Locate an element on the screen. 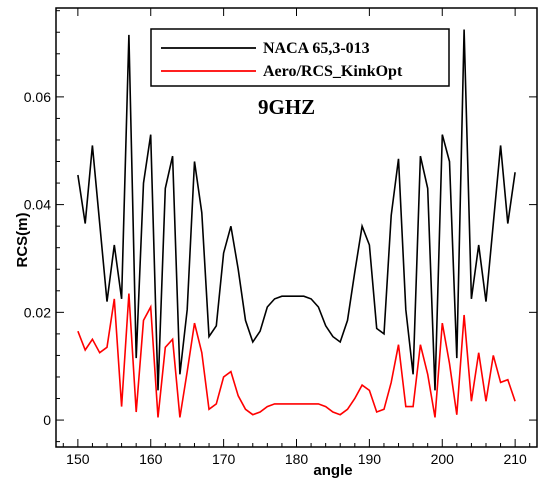 The width and height of the screenshot is (550, 484). x-tick-label: 160 is located at coordinates (151, 459).